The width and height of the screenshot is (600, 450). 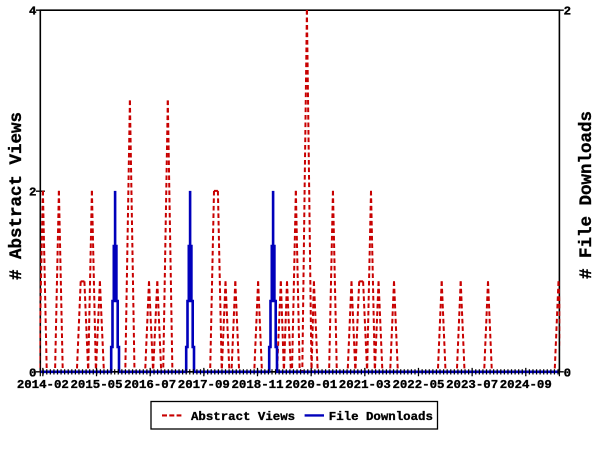 I want to click on svg-text: File Downloads, so click(x=381, y=417).